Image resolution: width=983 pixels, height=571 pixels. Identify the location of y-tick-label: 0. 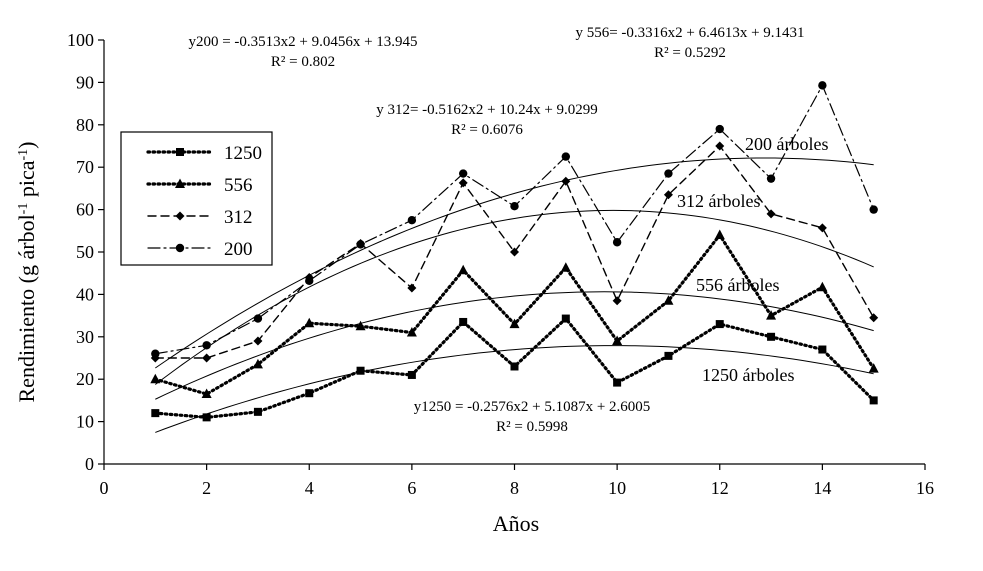
(89, 464).